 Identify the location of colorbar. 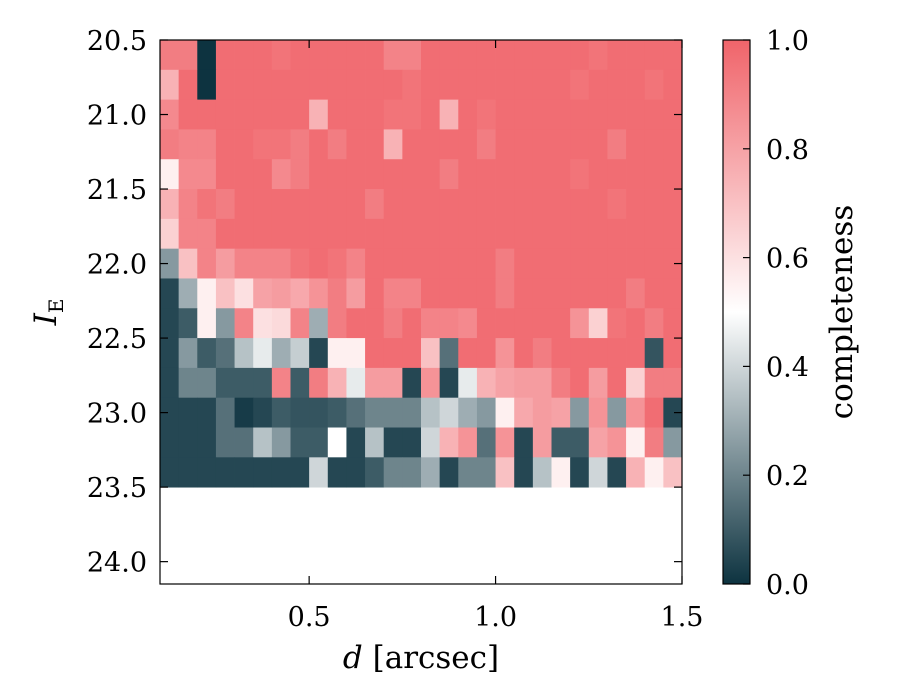
(736, 312).